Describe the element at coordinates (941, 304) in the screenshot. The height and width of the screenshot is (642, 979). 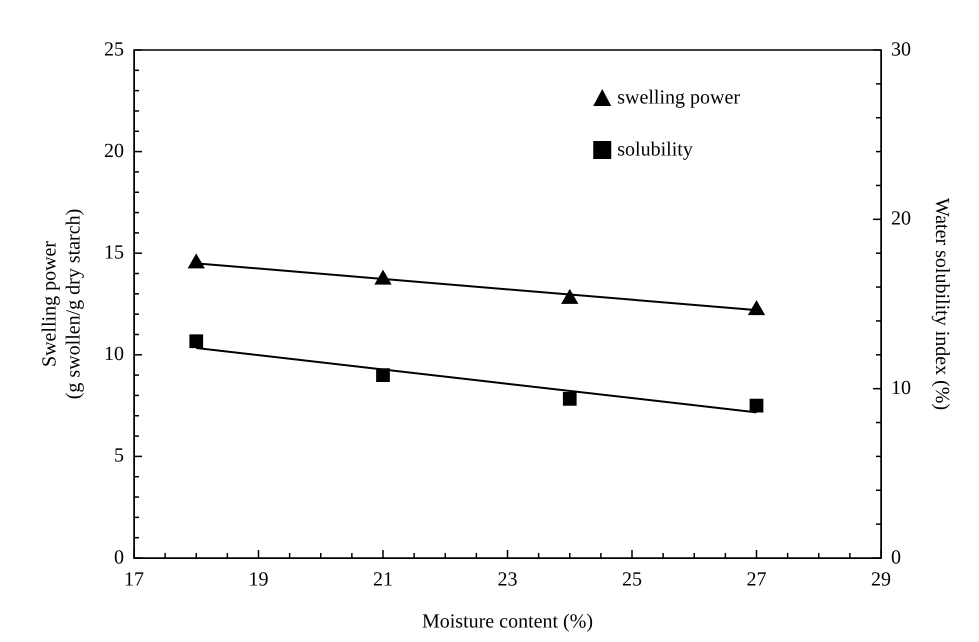
I see `y2-axis-title: Water solubility index (%)` at that location.